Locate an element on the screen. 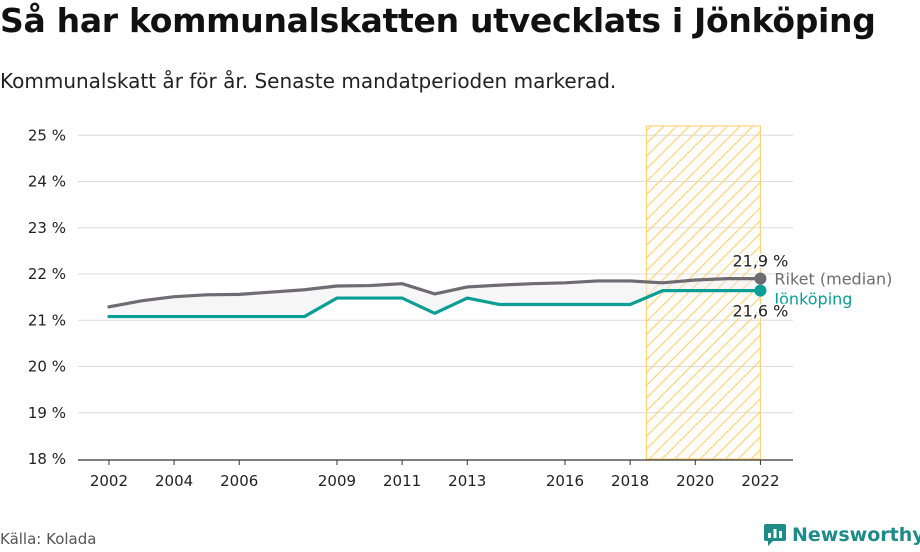 This screenshot has height=552, width=920. y-tick-label: 18 % is located at coordinates (47, 459).